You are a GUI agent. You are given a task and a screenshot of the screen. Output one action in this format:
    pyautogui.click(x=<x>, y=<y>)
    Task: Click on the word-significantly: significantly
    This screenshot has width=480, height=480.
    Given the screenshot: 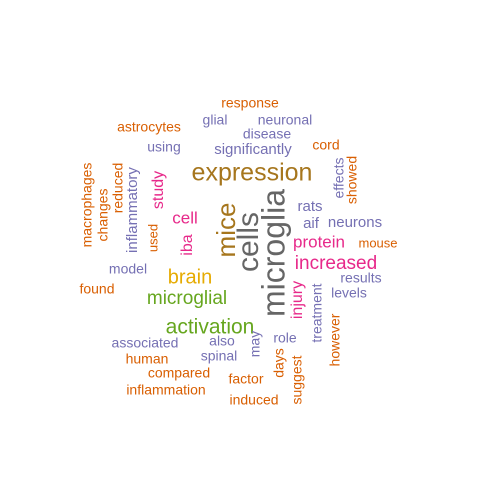 What is the action you would take?
    pyautogui.click(x=253, y=149)
    